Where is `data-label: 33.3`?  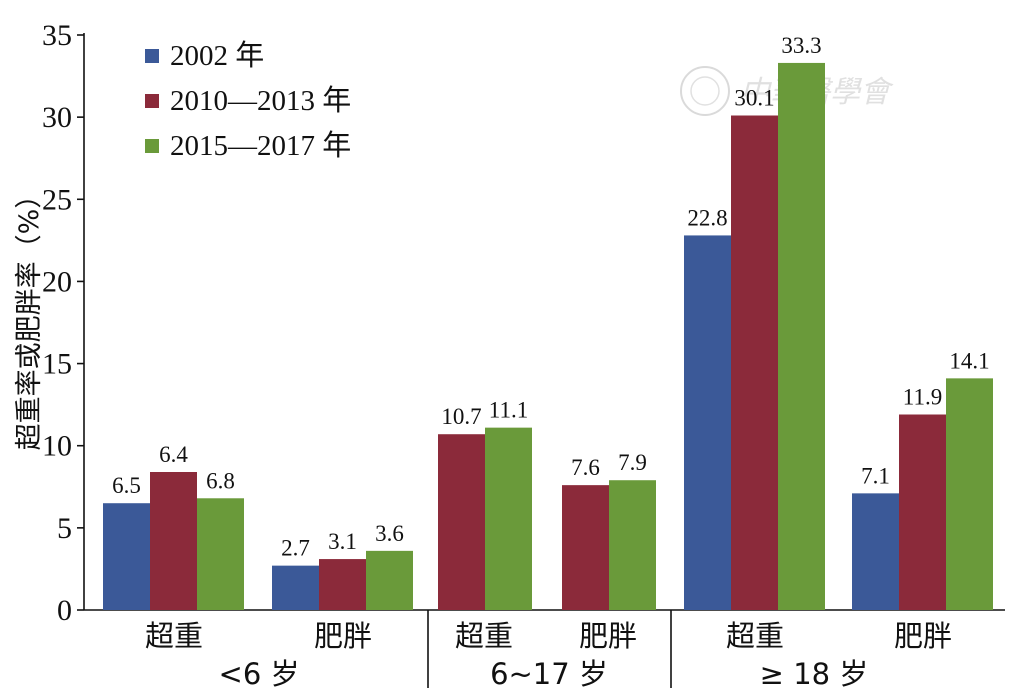 data-label: 33.3 is located at coordinates (801, 45).